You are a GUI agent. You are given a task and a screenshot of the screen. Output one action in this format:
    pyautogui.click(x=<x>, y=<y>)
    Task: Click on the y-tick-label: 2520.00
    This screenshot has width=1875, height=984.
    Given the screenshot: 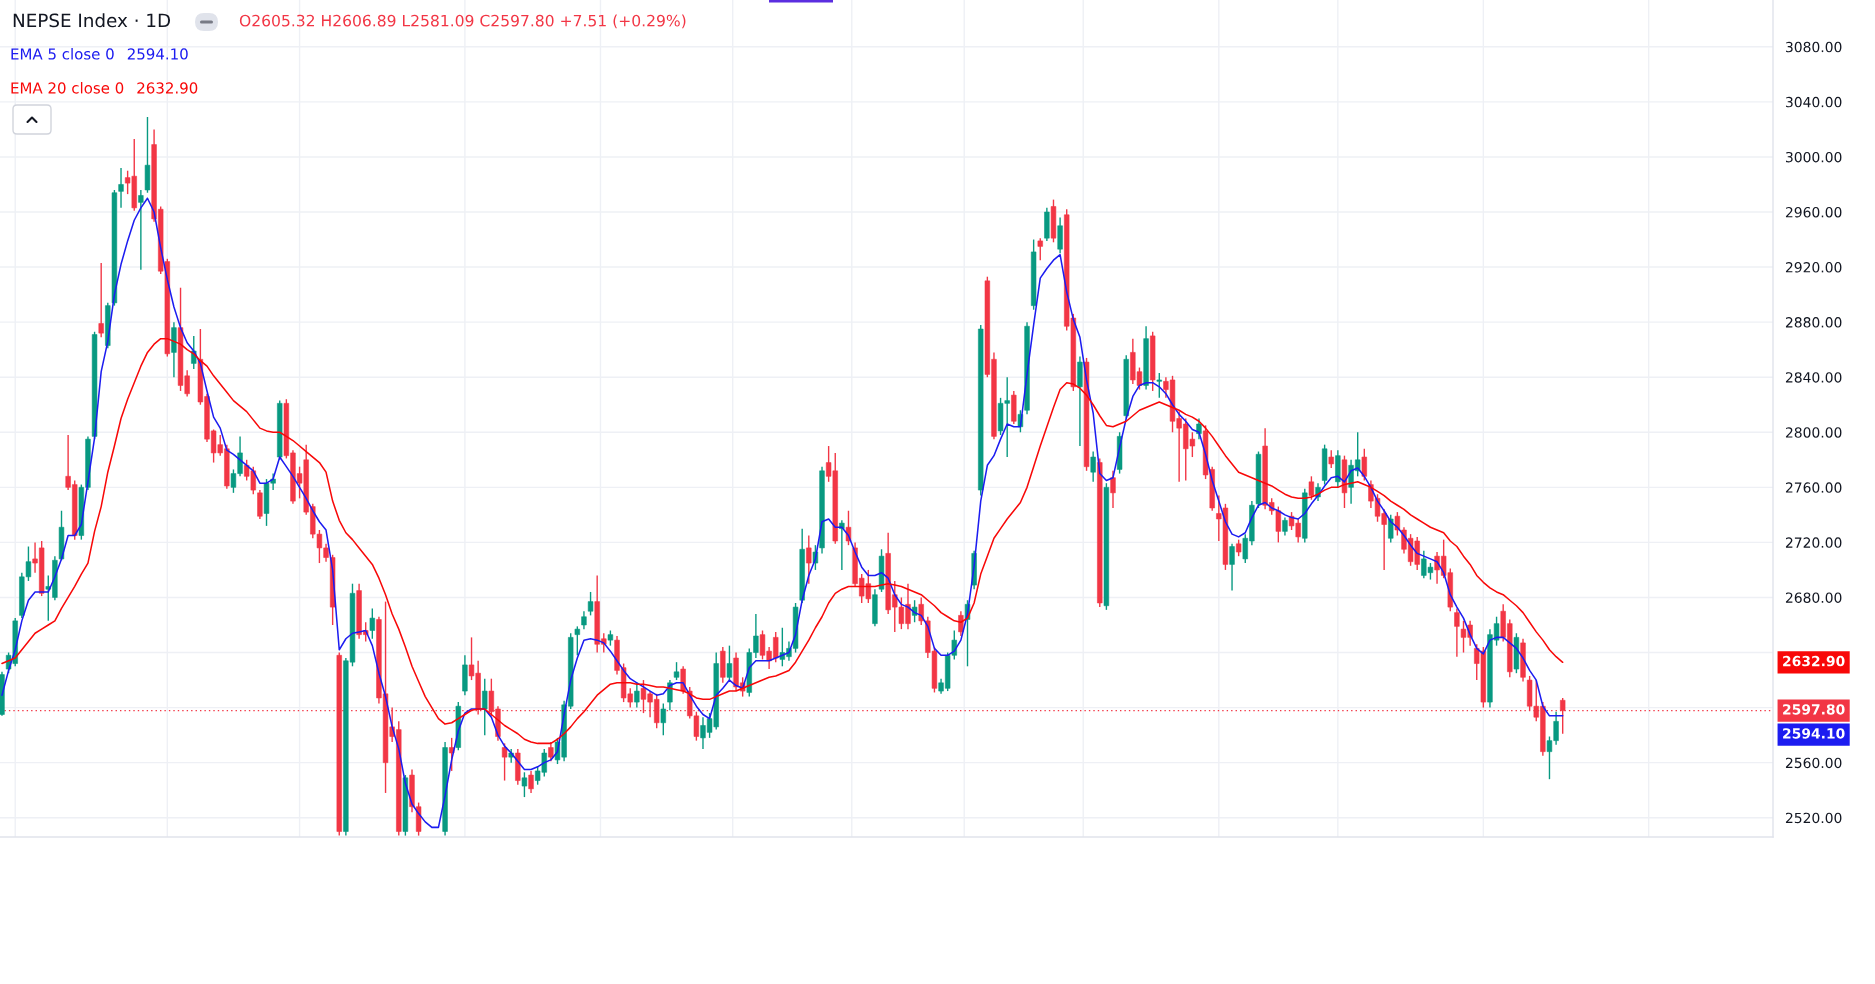 What is the action you would take?
    pyautogui.click(x=1813, y=818)
    